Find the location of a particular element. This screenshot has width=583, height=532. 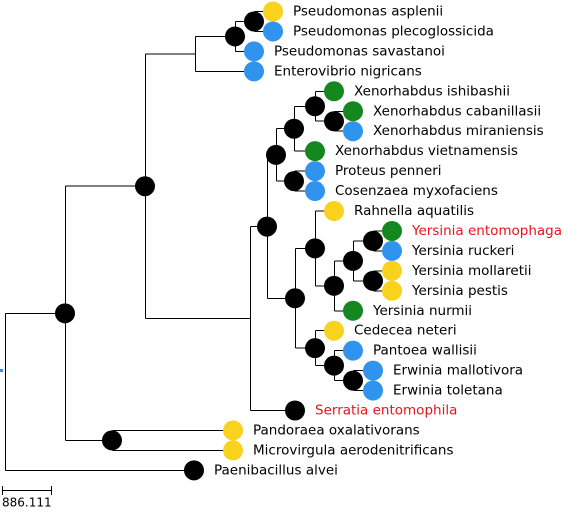

leaf-L11: Rahnella aquatilis is located at coordinates (399, 211).